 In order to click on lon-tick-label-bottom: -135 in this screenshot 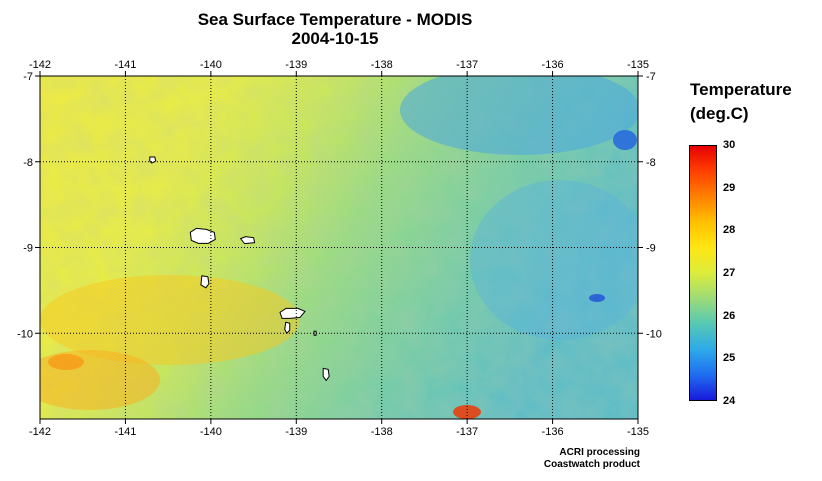, I will do `click(638, 432)`.